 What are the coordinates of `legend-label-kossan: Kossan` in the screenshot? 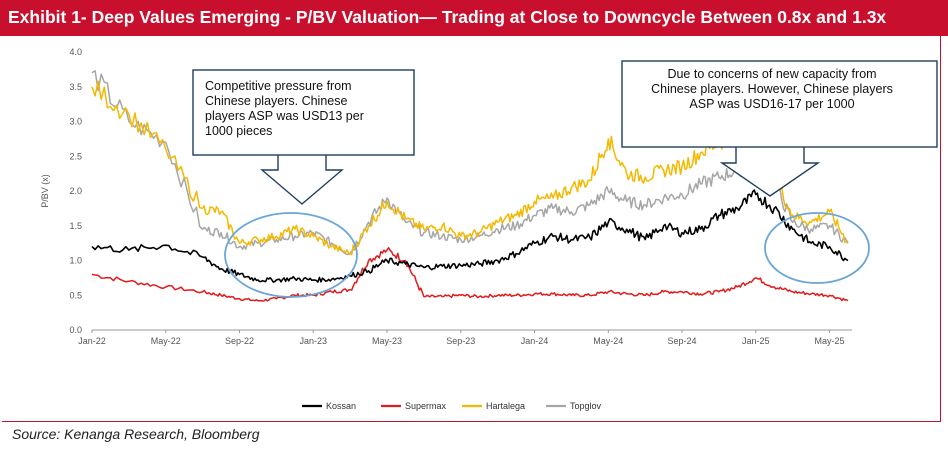 It's located at (341, 406).